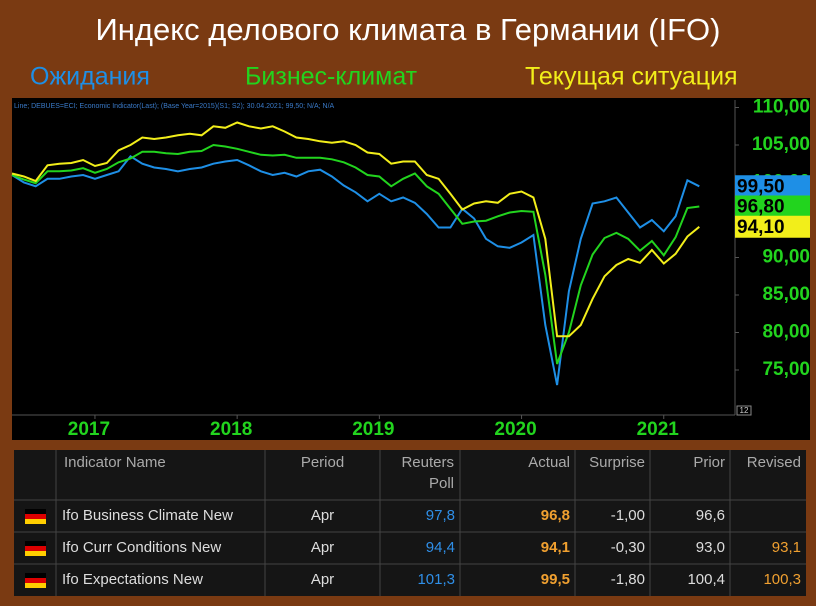 The image size is (816, 606). What do you see at coordinates (440, 547) in the screenshot?
I see `cell: 94,4` at bounding box center [440, 547].